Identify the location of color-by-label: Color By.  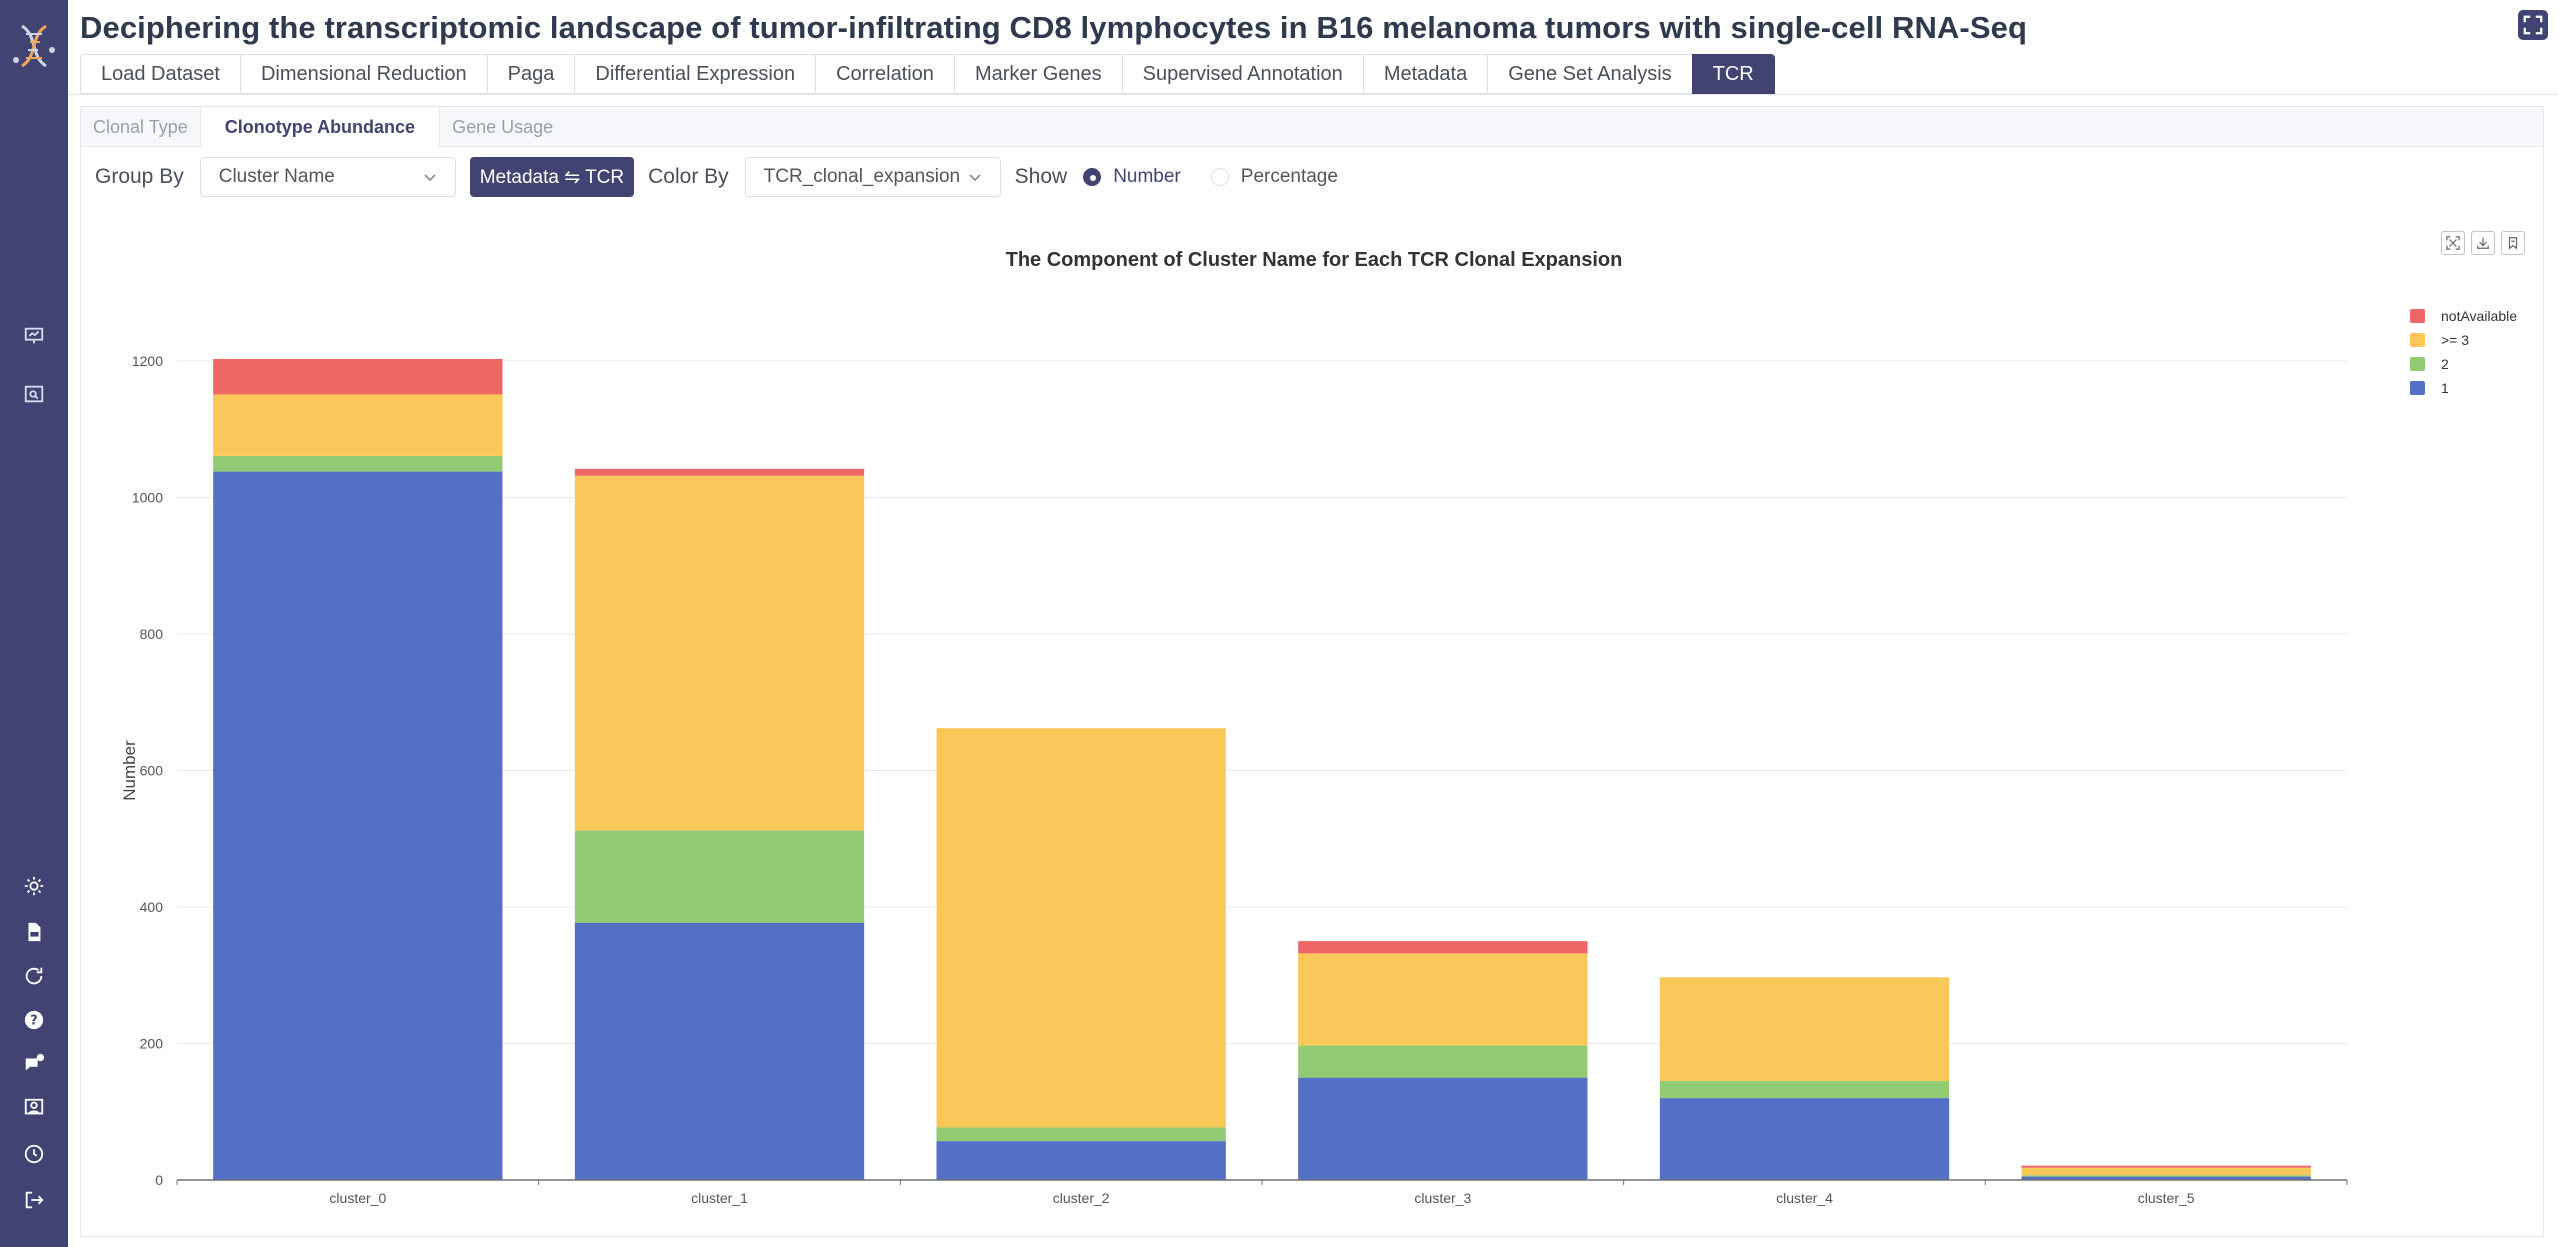
(688, 176).